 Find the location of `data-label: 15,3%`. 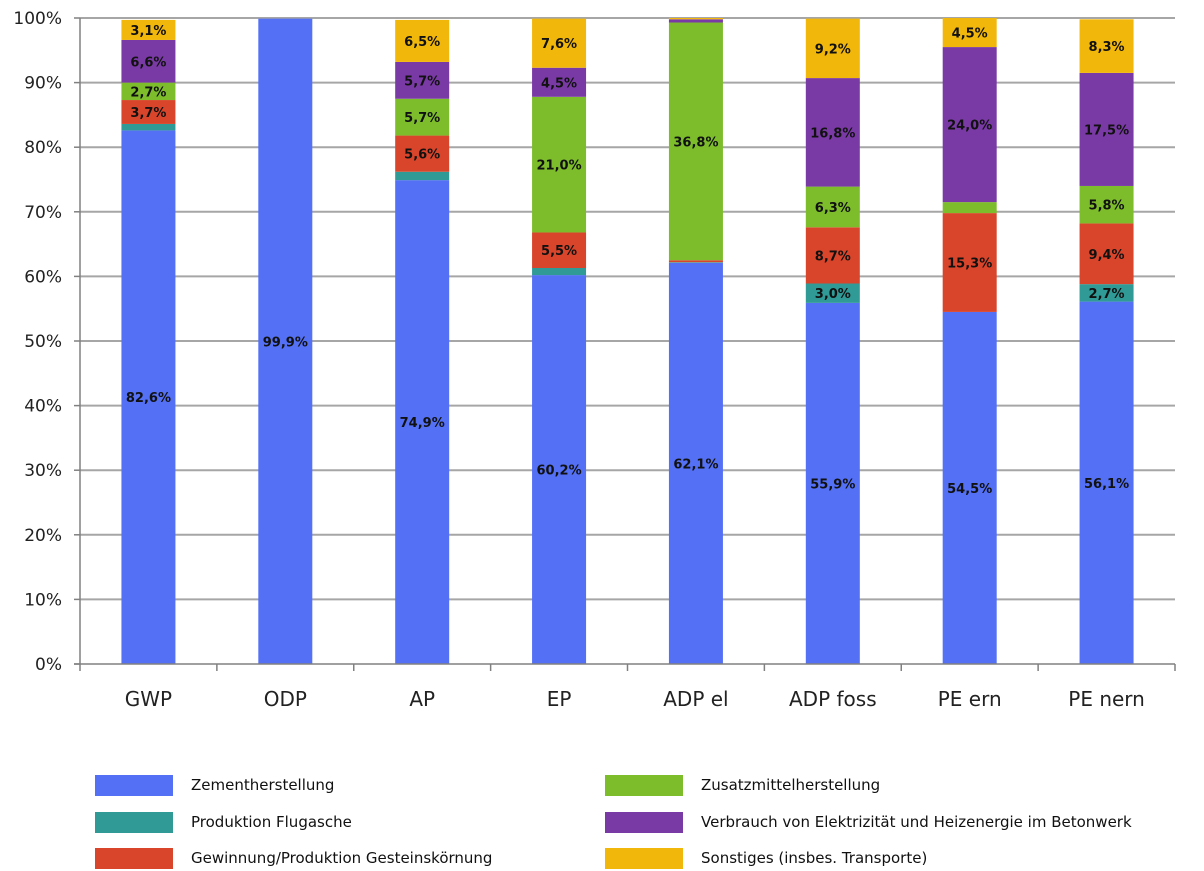

data-label: 15,3% is located at coordinates (969, 264).